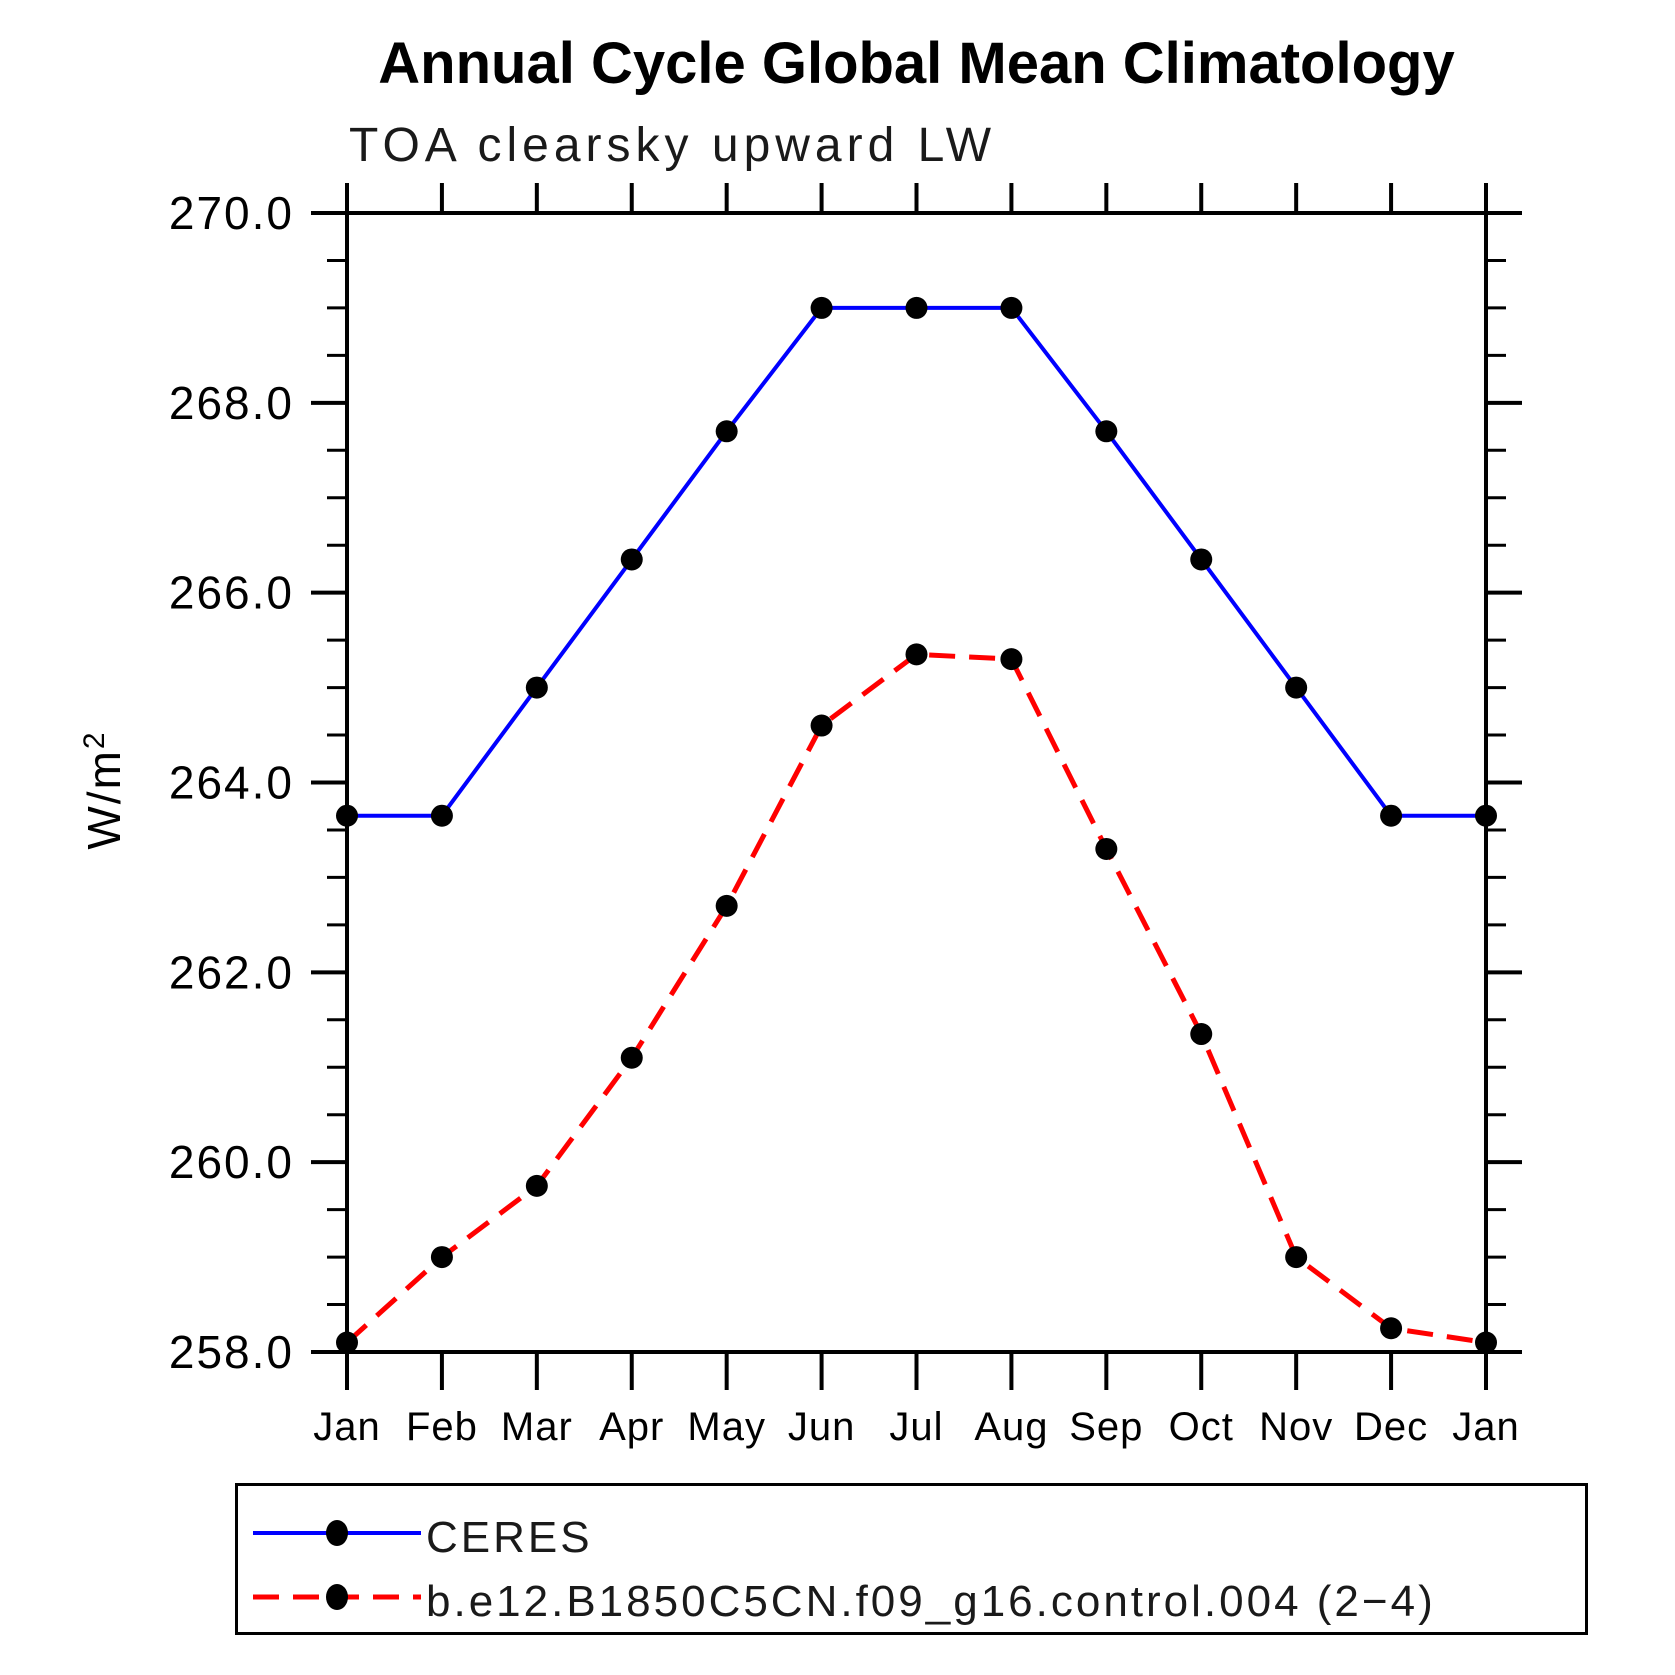 The image size is (1675, 1675). What do you see at coordinates (231, 1352) in the screenshot?
I see `y-tick-label: 258.0` at bounding box center [231, 1352].